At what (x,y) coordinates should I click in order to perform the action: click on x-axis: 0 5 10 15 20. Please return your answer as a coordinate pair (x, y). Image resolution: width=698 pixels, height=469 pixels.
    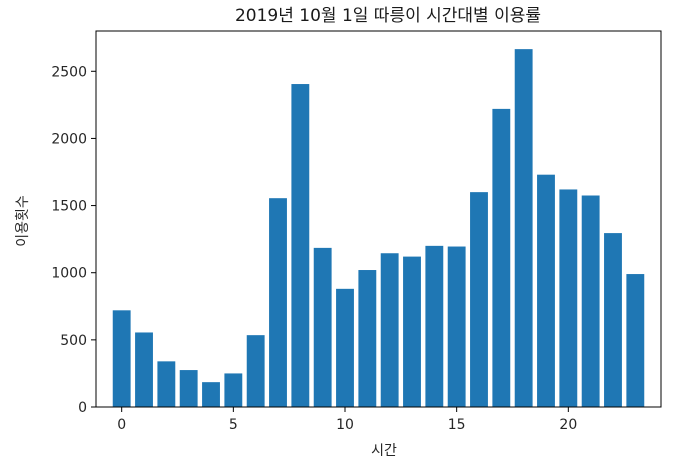
    Looking at the image, I should click on (347, 420).